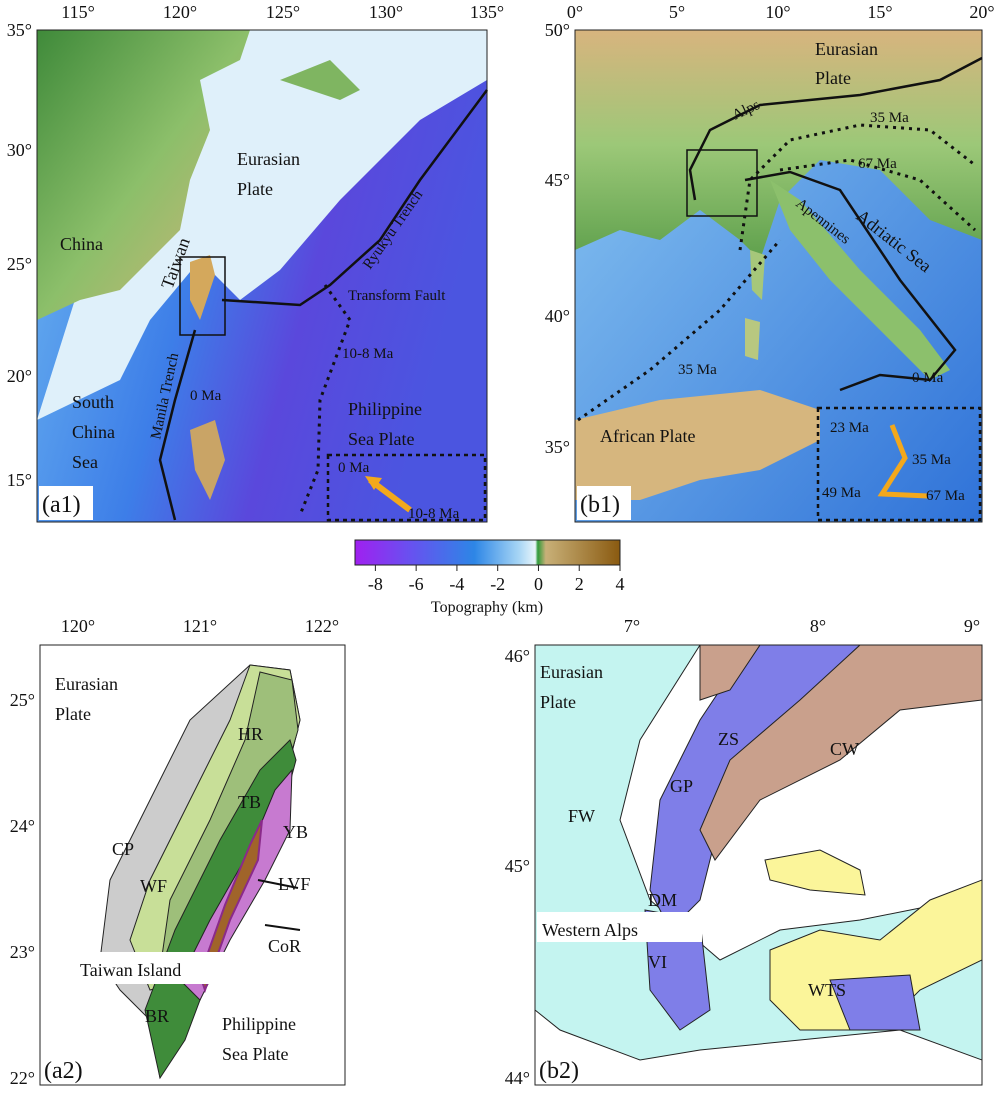  What do you see at coordinates (647, 436) in the screenshot?
I see `label: African Plate` at bounding box center [647, 436].